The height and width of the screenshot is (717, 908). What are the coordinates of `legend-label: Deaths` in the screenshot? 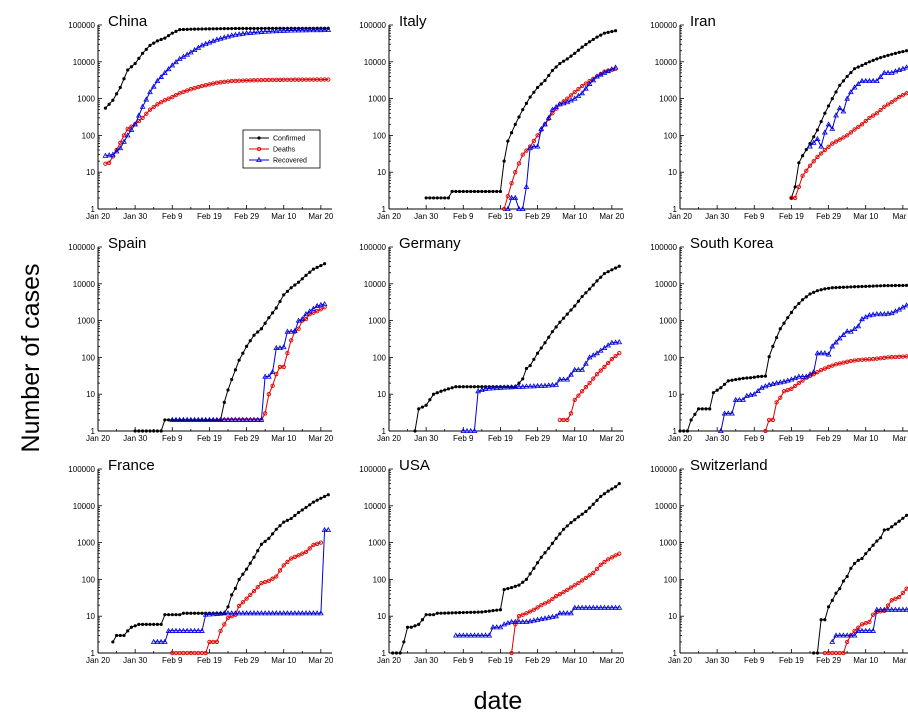 It's located at (284, 150).